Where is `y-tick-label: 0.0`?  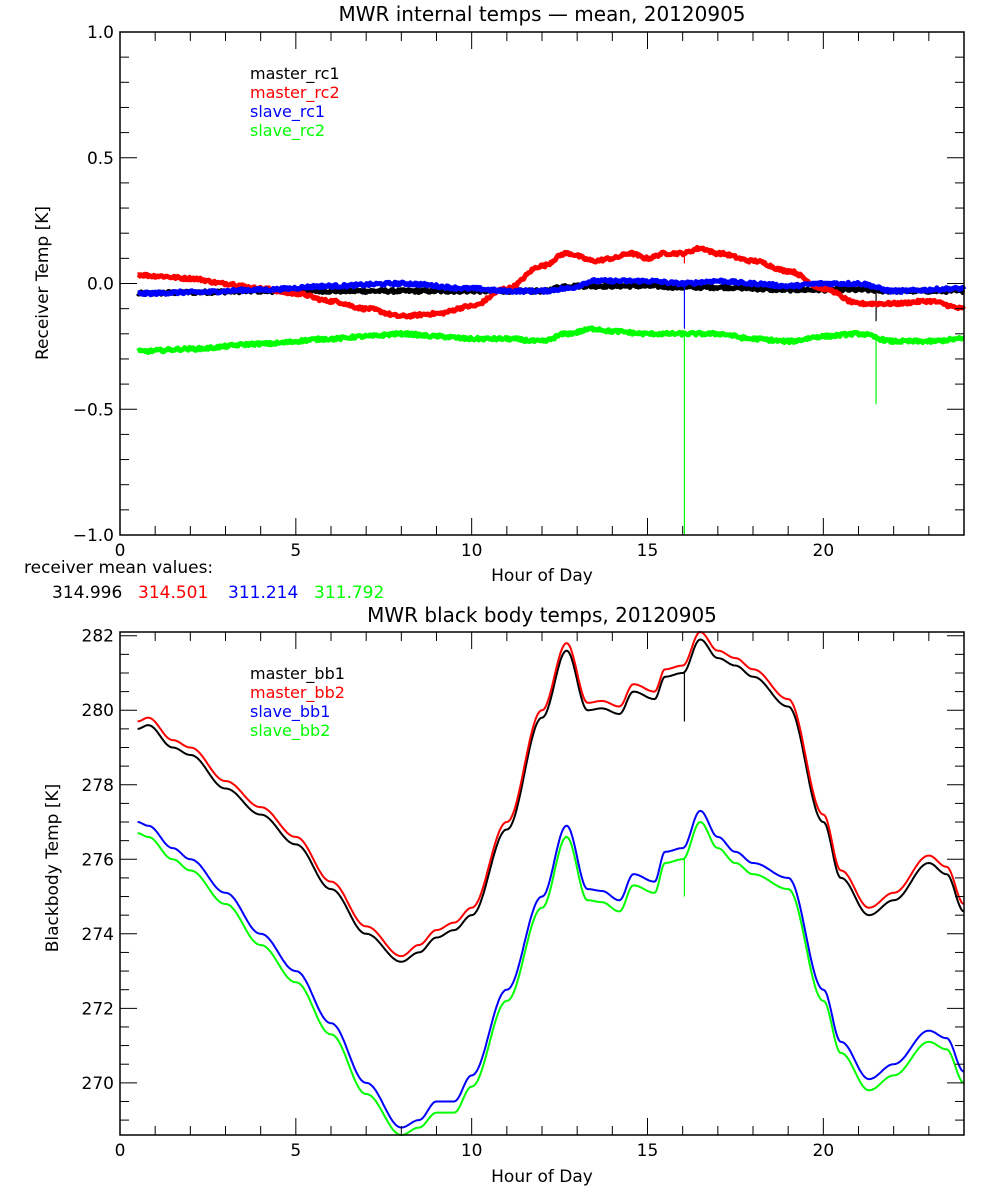
y-tick-label: 0.0 is located at coordinates (100, 285).